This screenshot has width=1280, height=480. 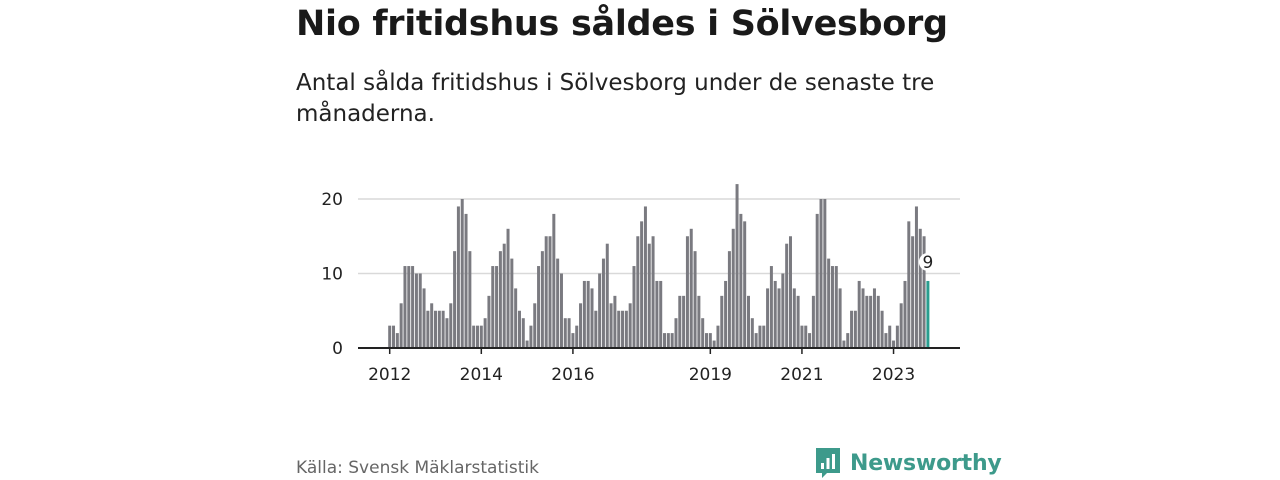 What do you see at coordinates (332, 200) in the screenshot?
I see `y-tick-label: 20` at bounding box center [332, 200].